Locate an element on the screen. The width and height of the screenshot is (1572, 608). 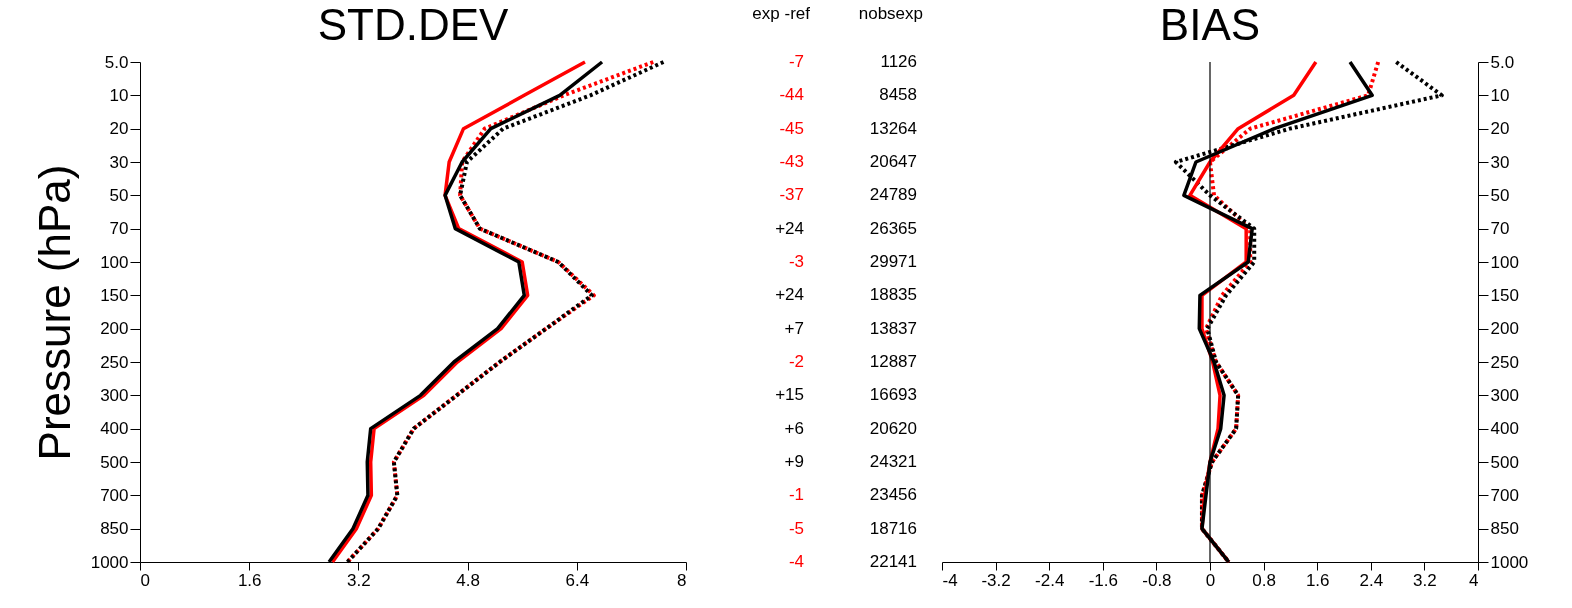
text: -44 is located at coordinates (791, 95).